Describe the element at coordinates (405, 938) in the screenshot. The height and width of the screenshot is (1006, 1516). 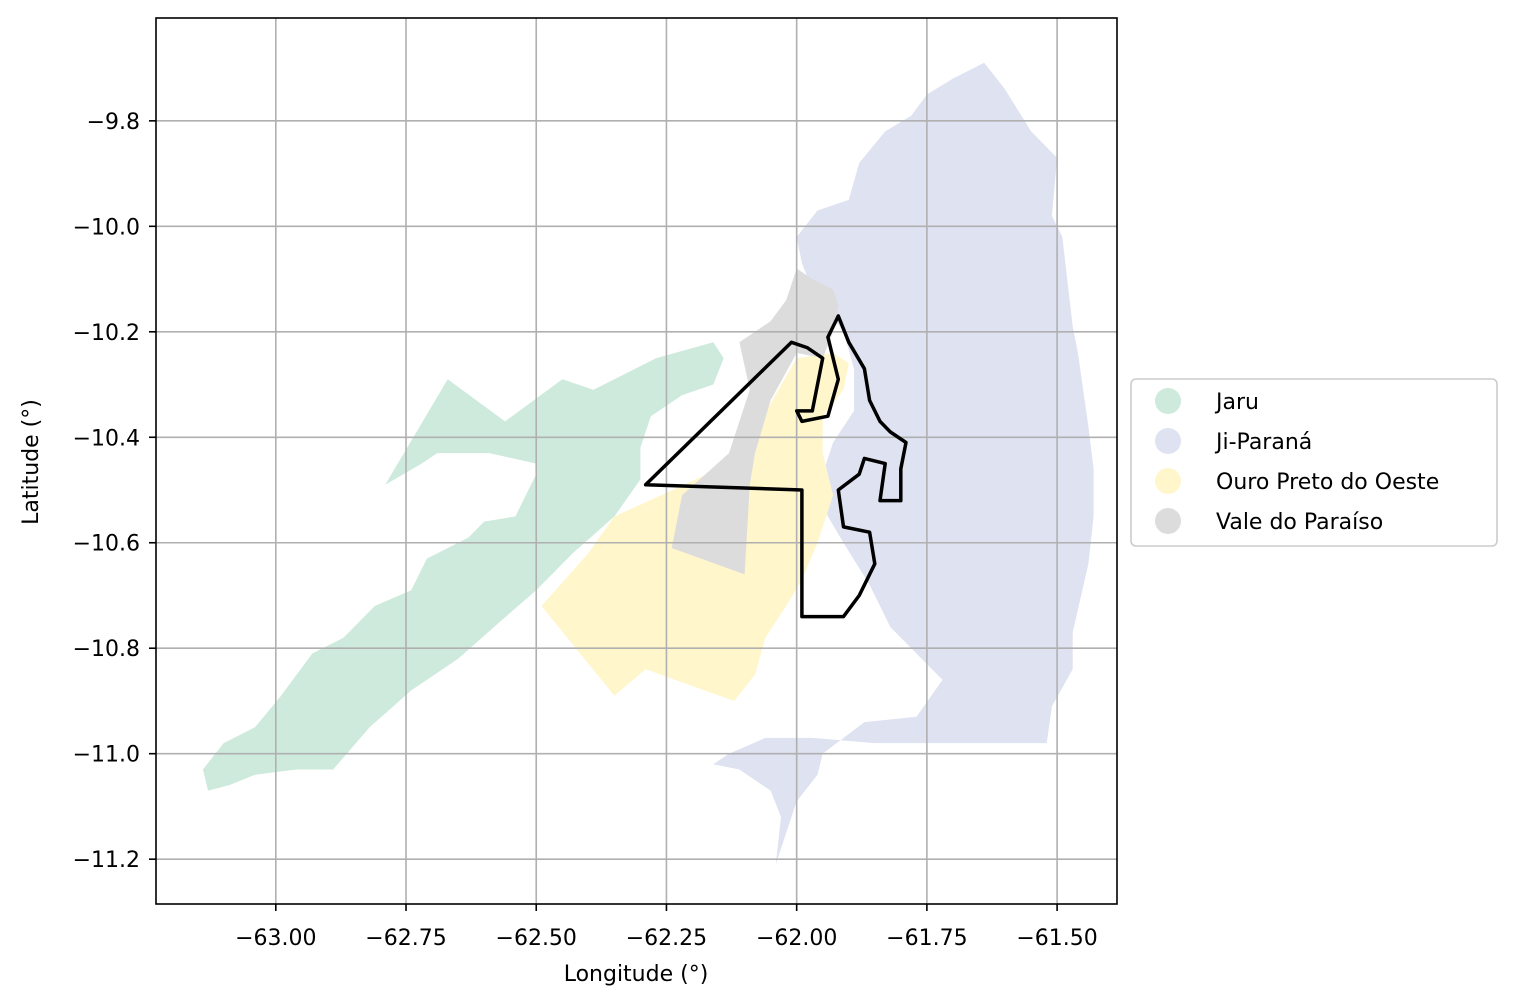
I see `x-tick-label: −62.75` at that location.